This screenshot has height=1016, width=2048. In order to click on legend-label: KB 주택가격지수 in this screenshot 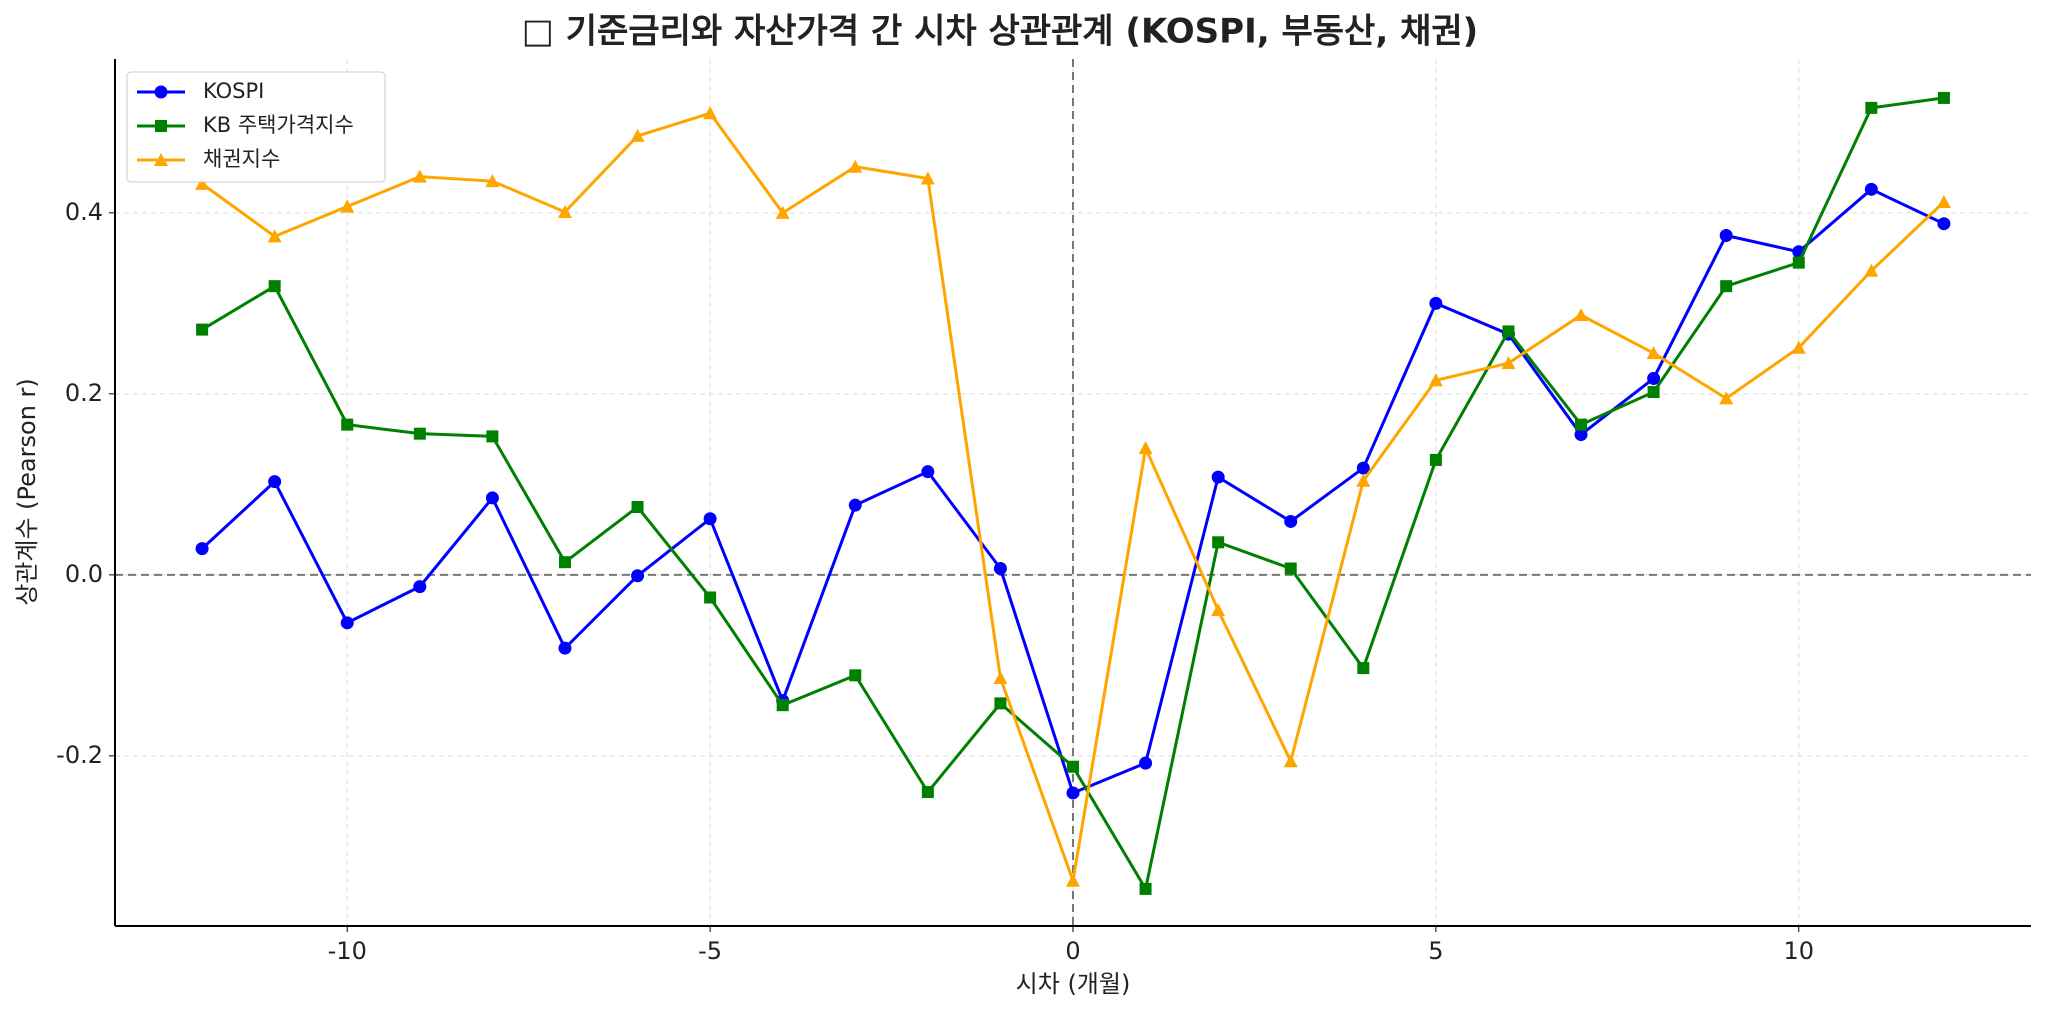, I will do `click(278, 125)`.